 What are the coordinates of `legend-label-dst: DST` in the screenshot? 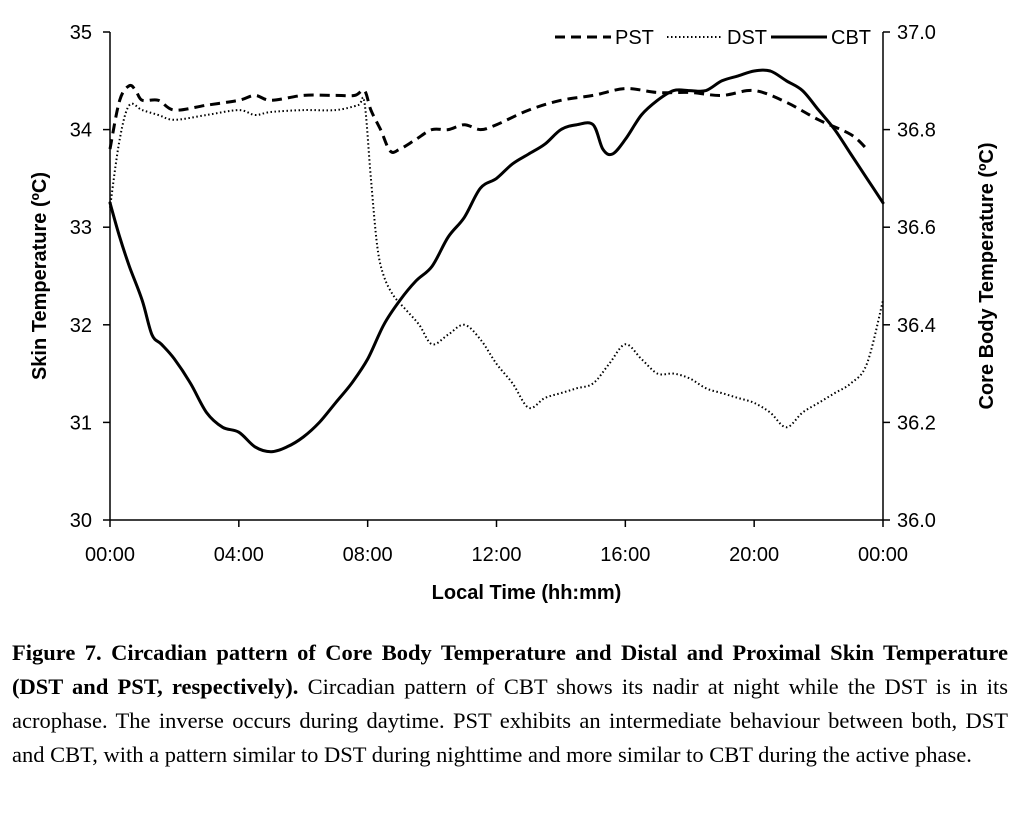 It's located at (747, 38).